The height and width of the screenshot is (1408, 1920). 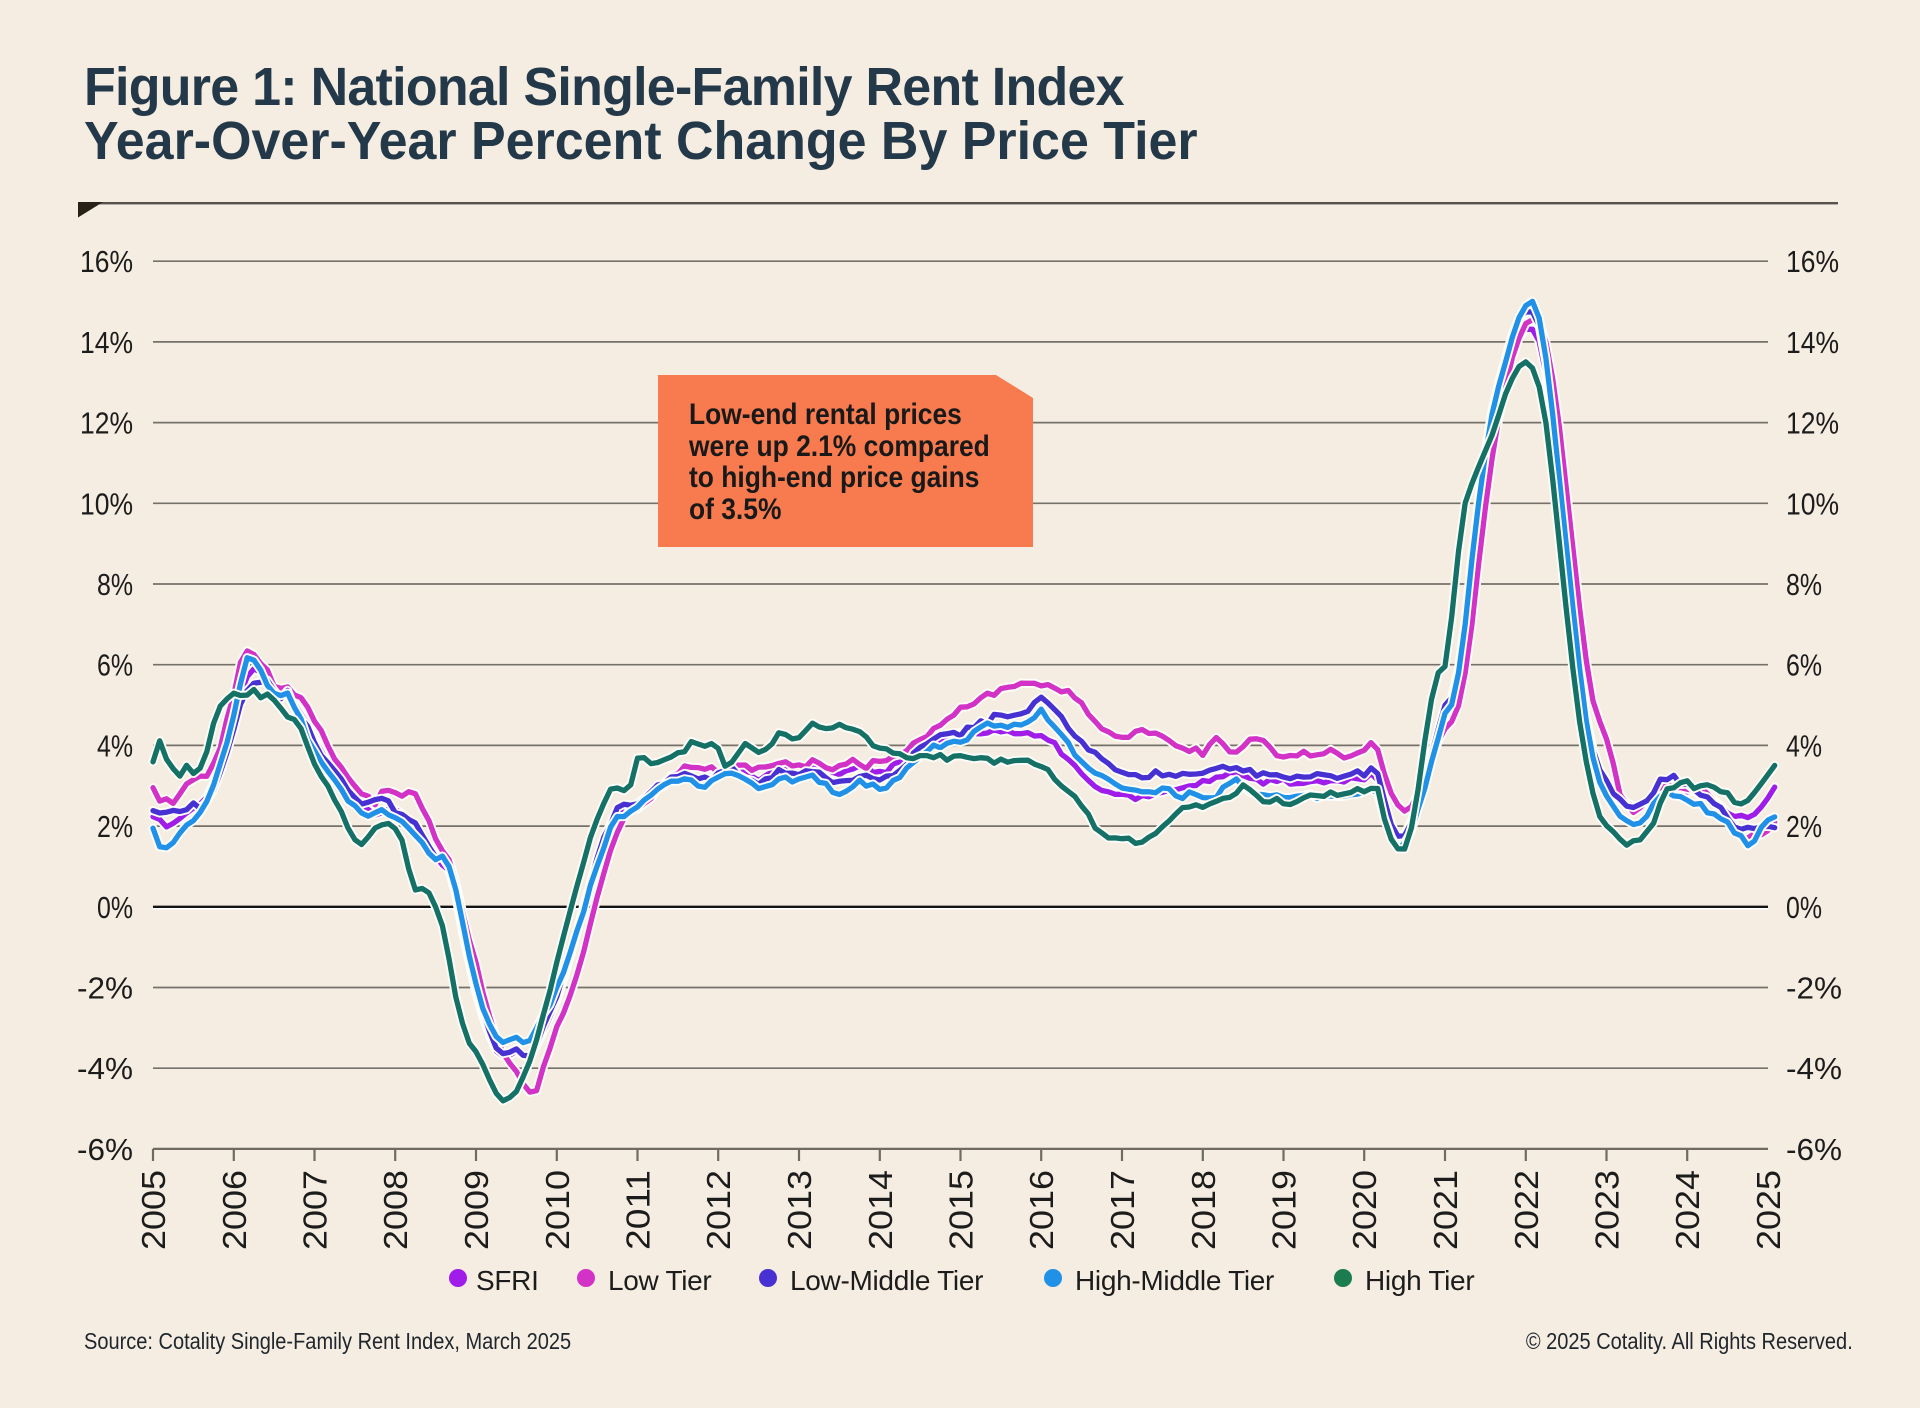 What do you see at coordinates (880, 1210) in the screenshot?
I see `svg-text: 2014` at bounding box center [880, 1210].